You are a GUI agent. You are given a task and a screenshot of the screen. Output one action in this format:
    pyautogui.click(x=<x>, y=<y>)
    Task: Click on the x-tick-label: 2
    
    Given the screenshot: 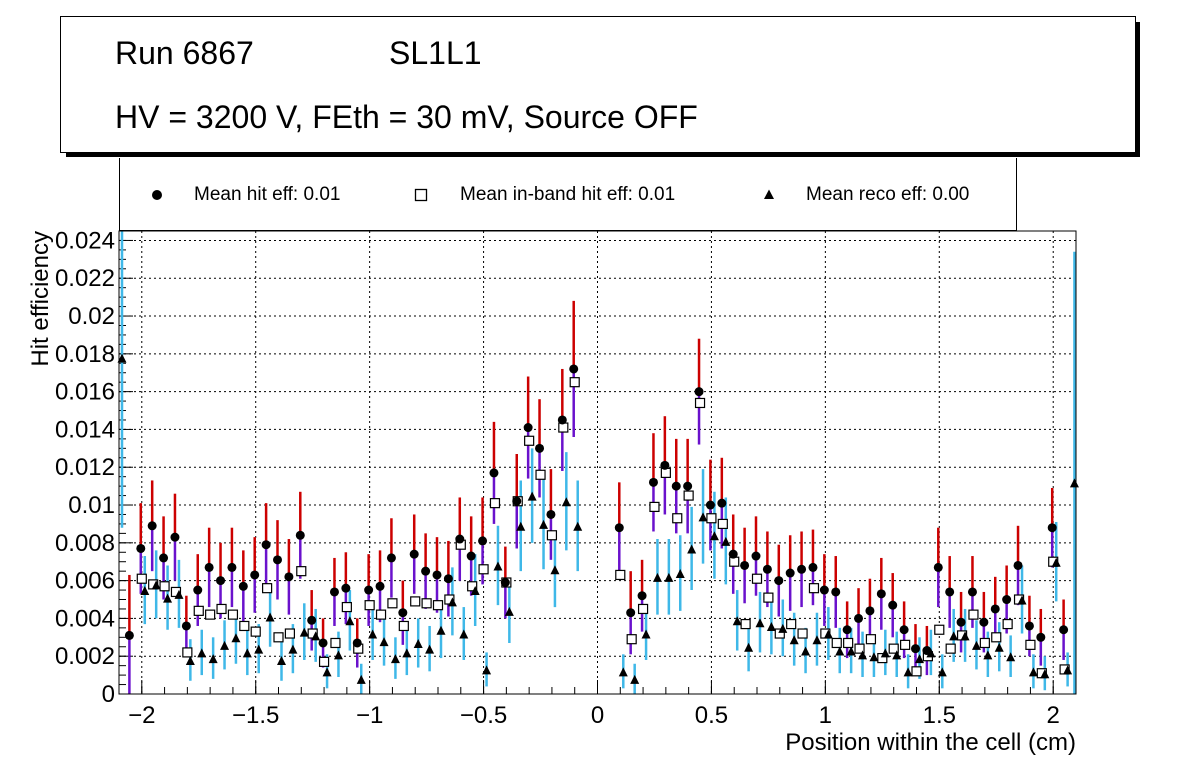 What is the action you would take?
    pyautogui.click(x=1053, y=715)
    